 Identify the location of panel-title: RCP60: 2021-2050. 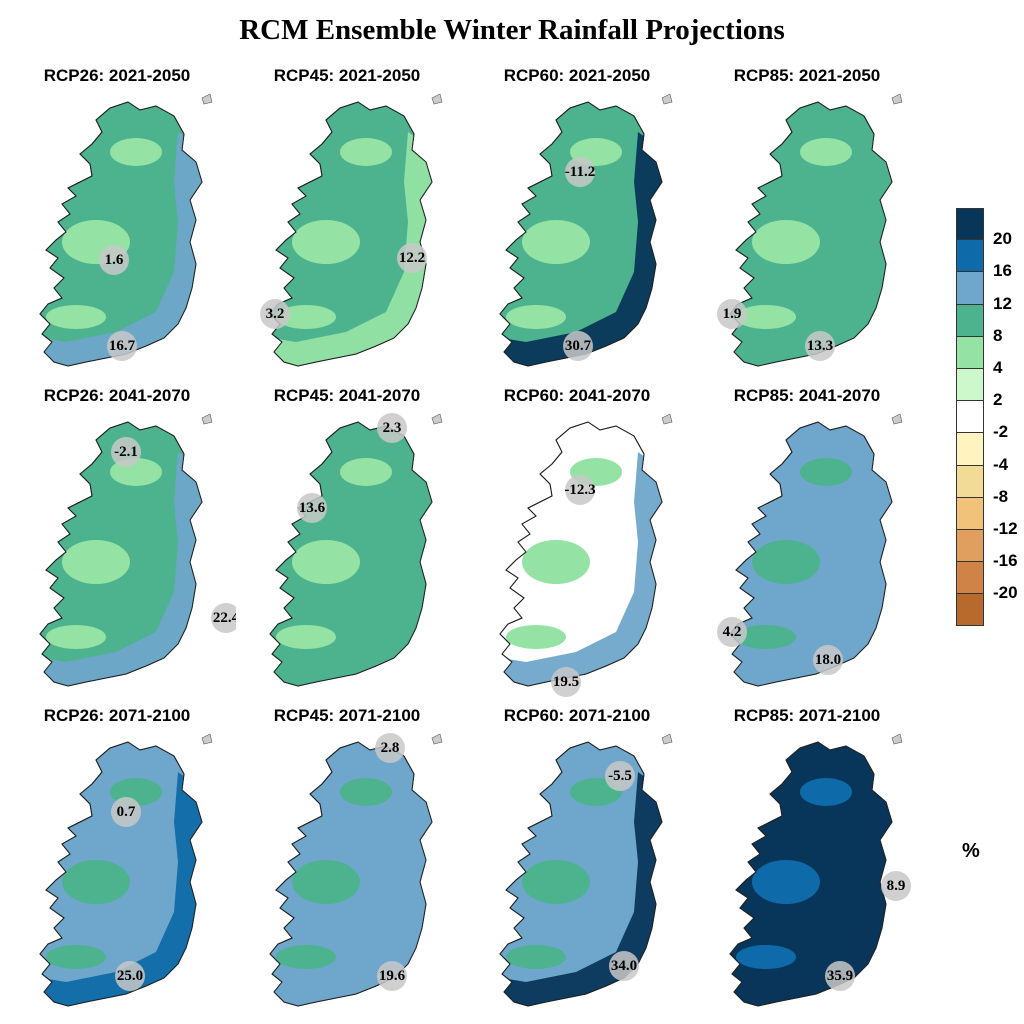
(577, 75).